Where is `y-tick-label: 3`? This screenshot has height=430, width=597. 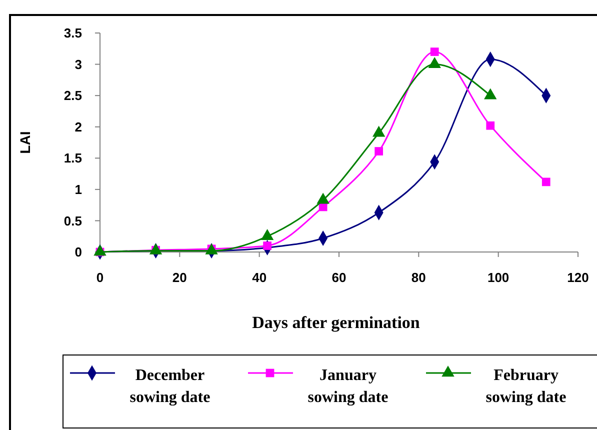 y-tick-label: 3 is located at coordinates (78, 64).